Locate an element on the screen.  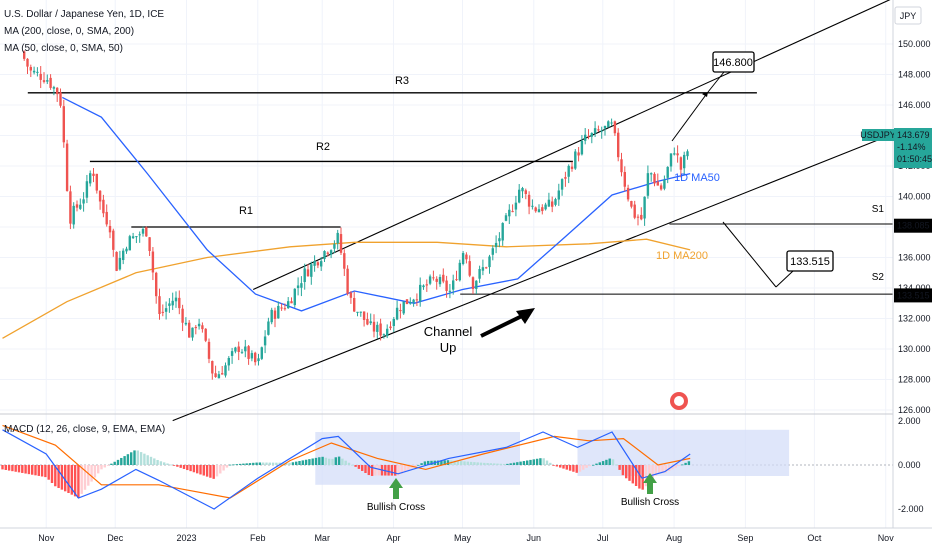
macd-highlight-box is located at coordinates (683, 452).